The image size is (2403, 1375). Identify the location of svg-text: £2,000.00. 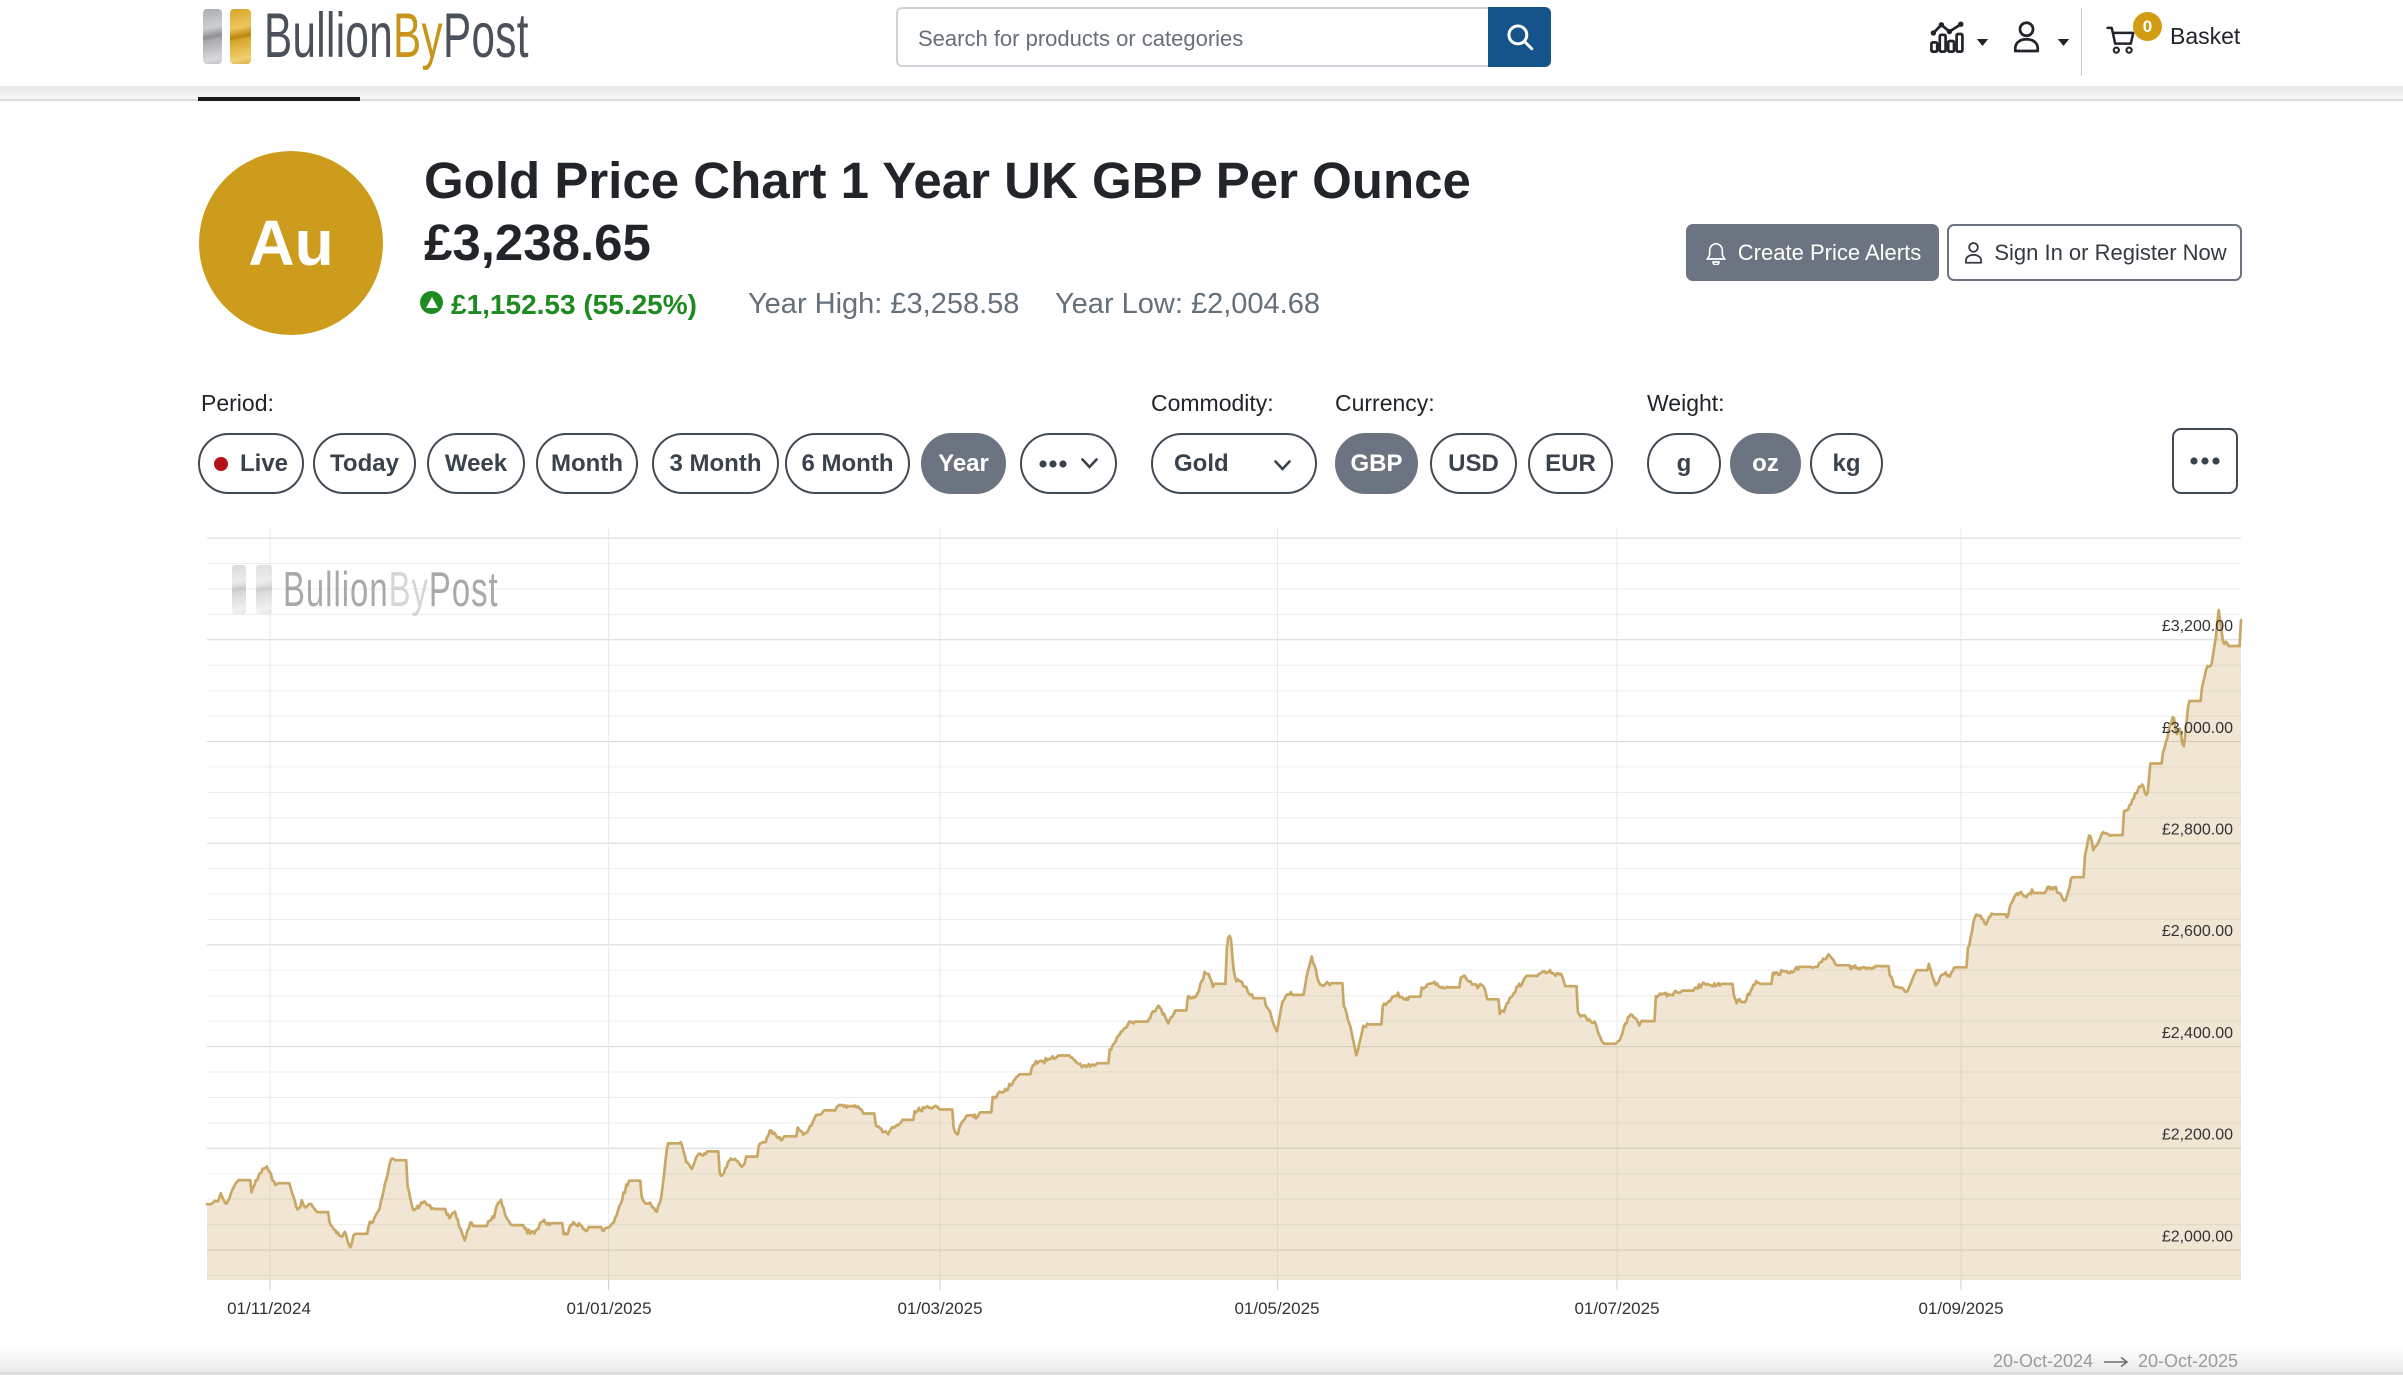
(2197, 1236).